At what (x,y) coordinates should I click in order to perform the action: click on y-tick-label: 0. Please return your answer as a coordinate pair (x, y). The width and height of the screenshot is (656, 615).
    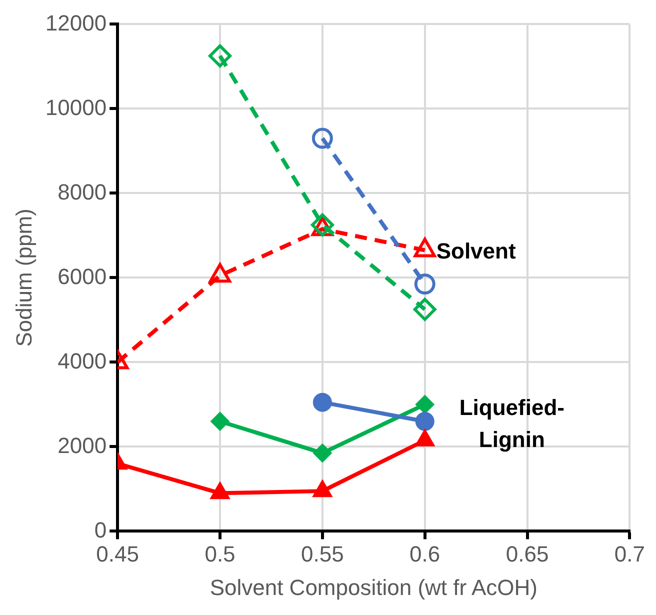
    Looking at the image, I should click on (100, 529).